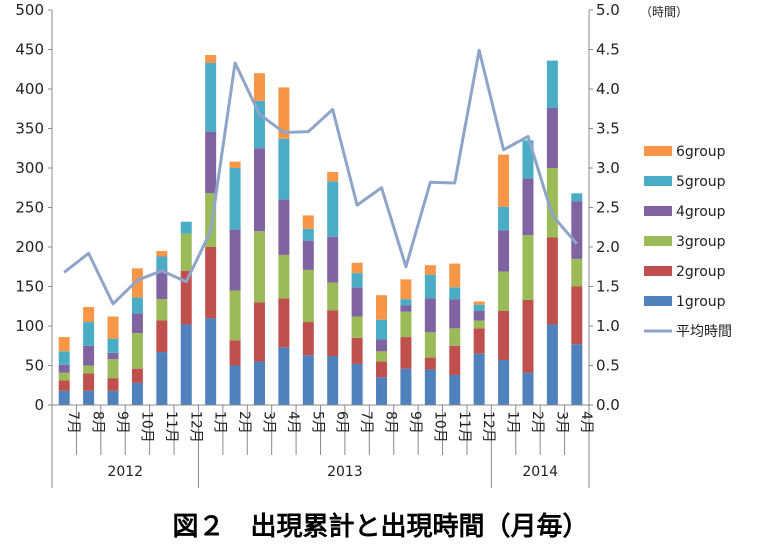 The height and width of the screenshot is (550, 761). Describe the element at coordinates (704, 332) in the screenshot. I see `legend-label: 平均時間` at that location.